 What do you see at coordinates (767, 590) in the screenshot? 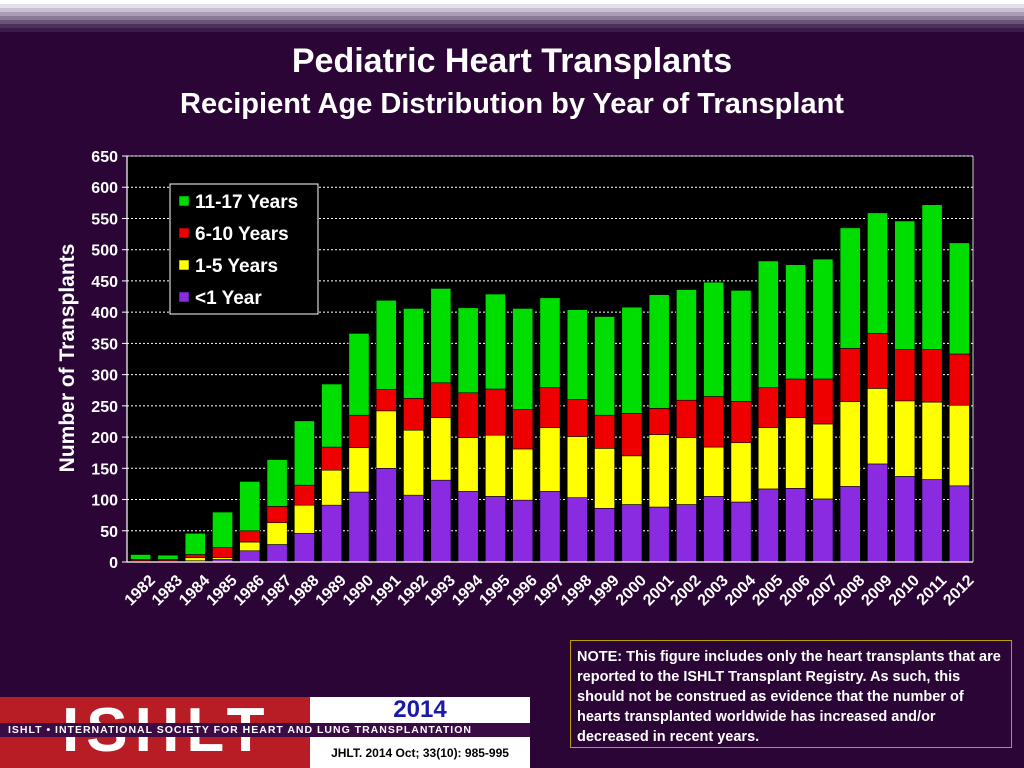
I see `x-tick-label: 2005` at bounding box center [767, 590].